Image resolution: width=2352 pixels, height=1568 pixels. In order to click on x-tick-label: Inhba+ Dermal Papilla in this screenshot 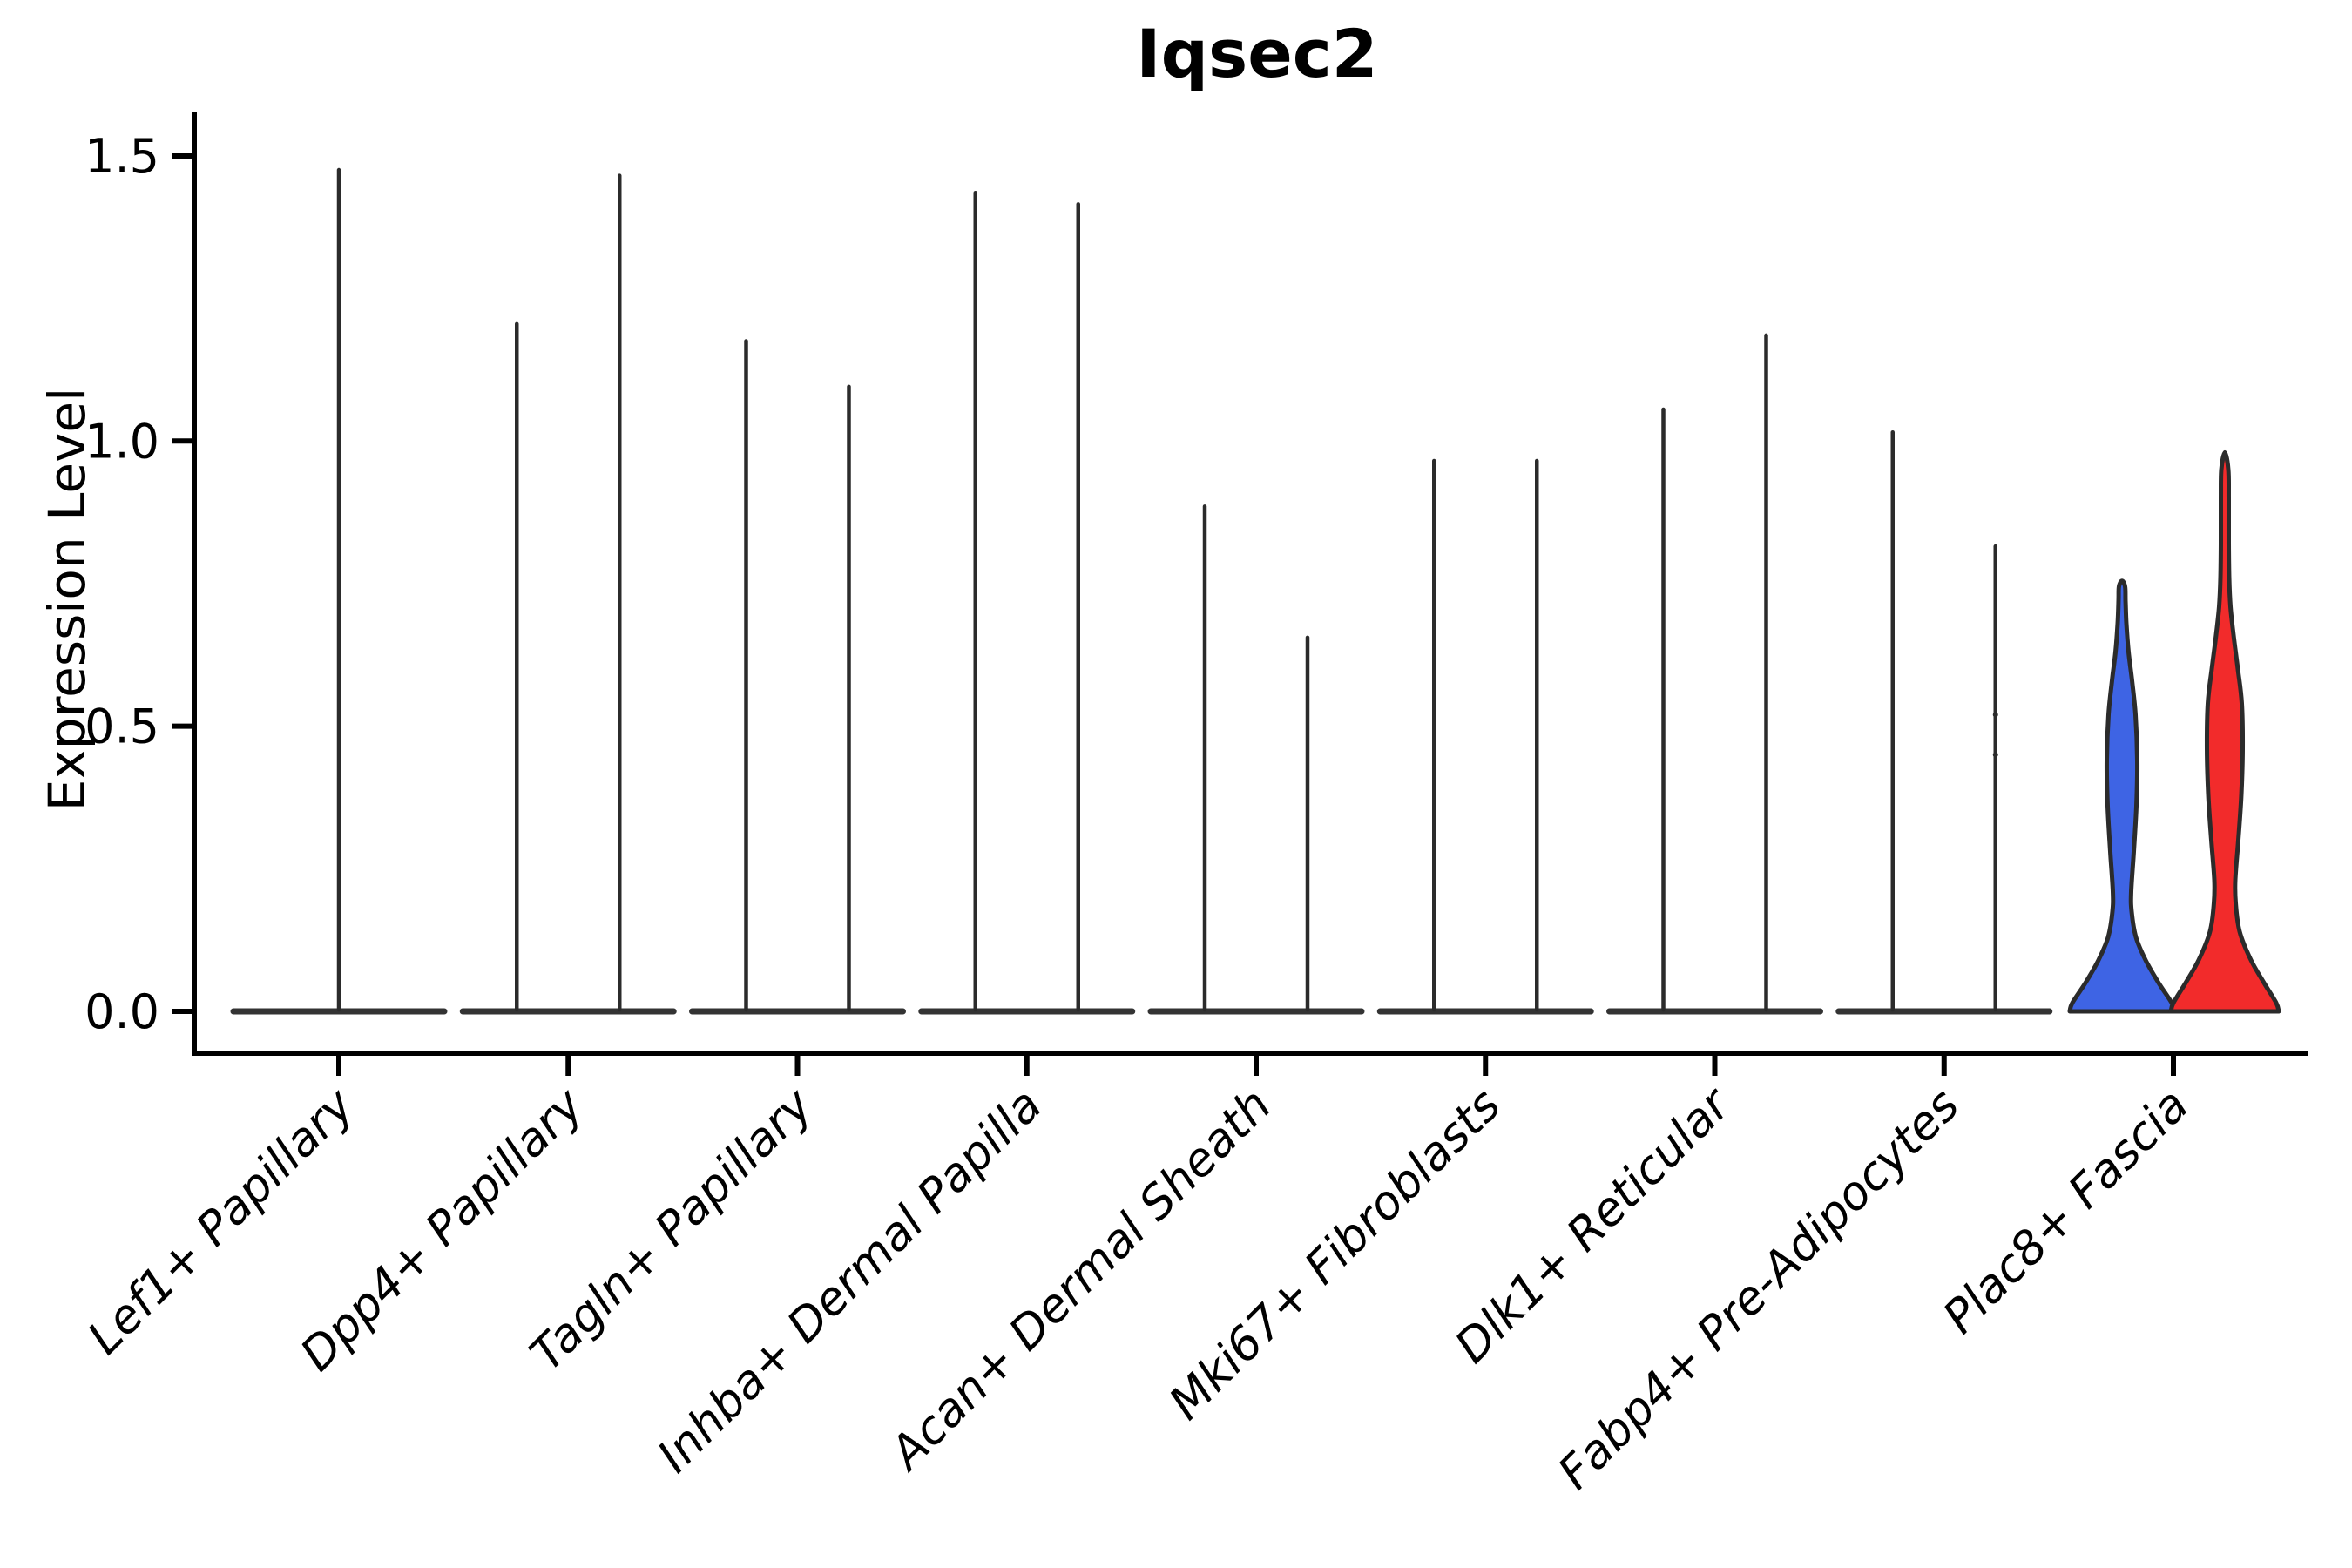, I will do `click(850, 1280)`.